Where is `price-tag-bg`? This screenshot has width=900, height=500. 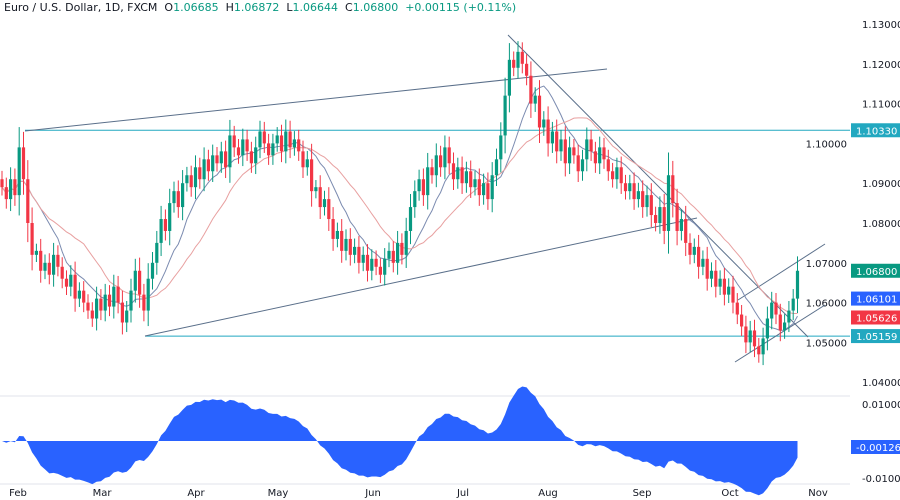
price-tag-bg is located at coordinates (875, 317).